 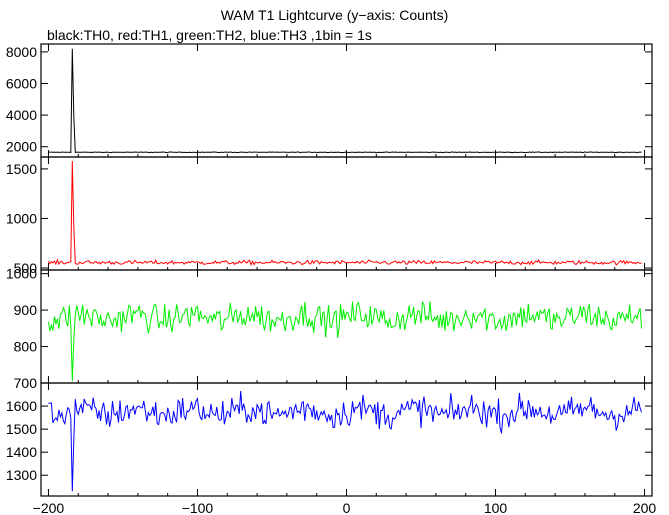 I want to click on y-tick-label: 1400, so click(x=21, y=452).